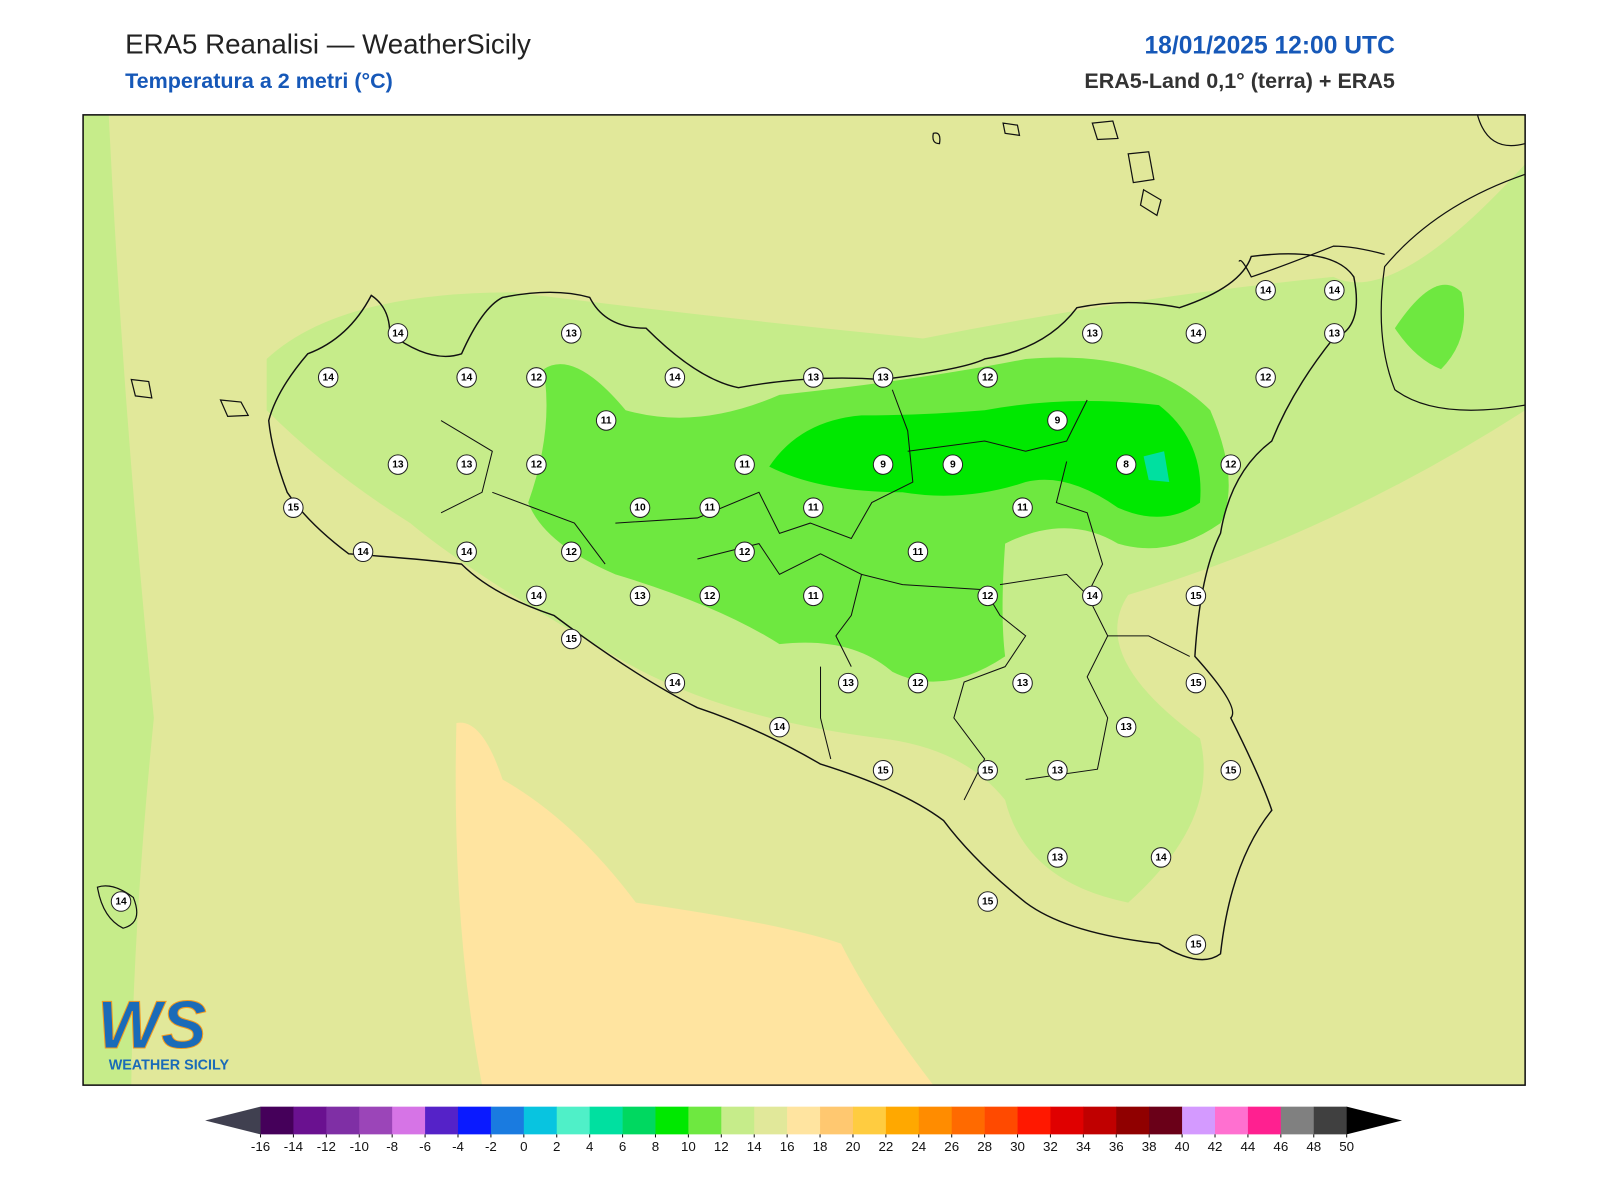  I want to click on colorbar-tick-label: 20, so click(853, 1146).